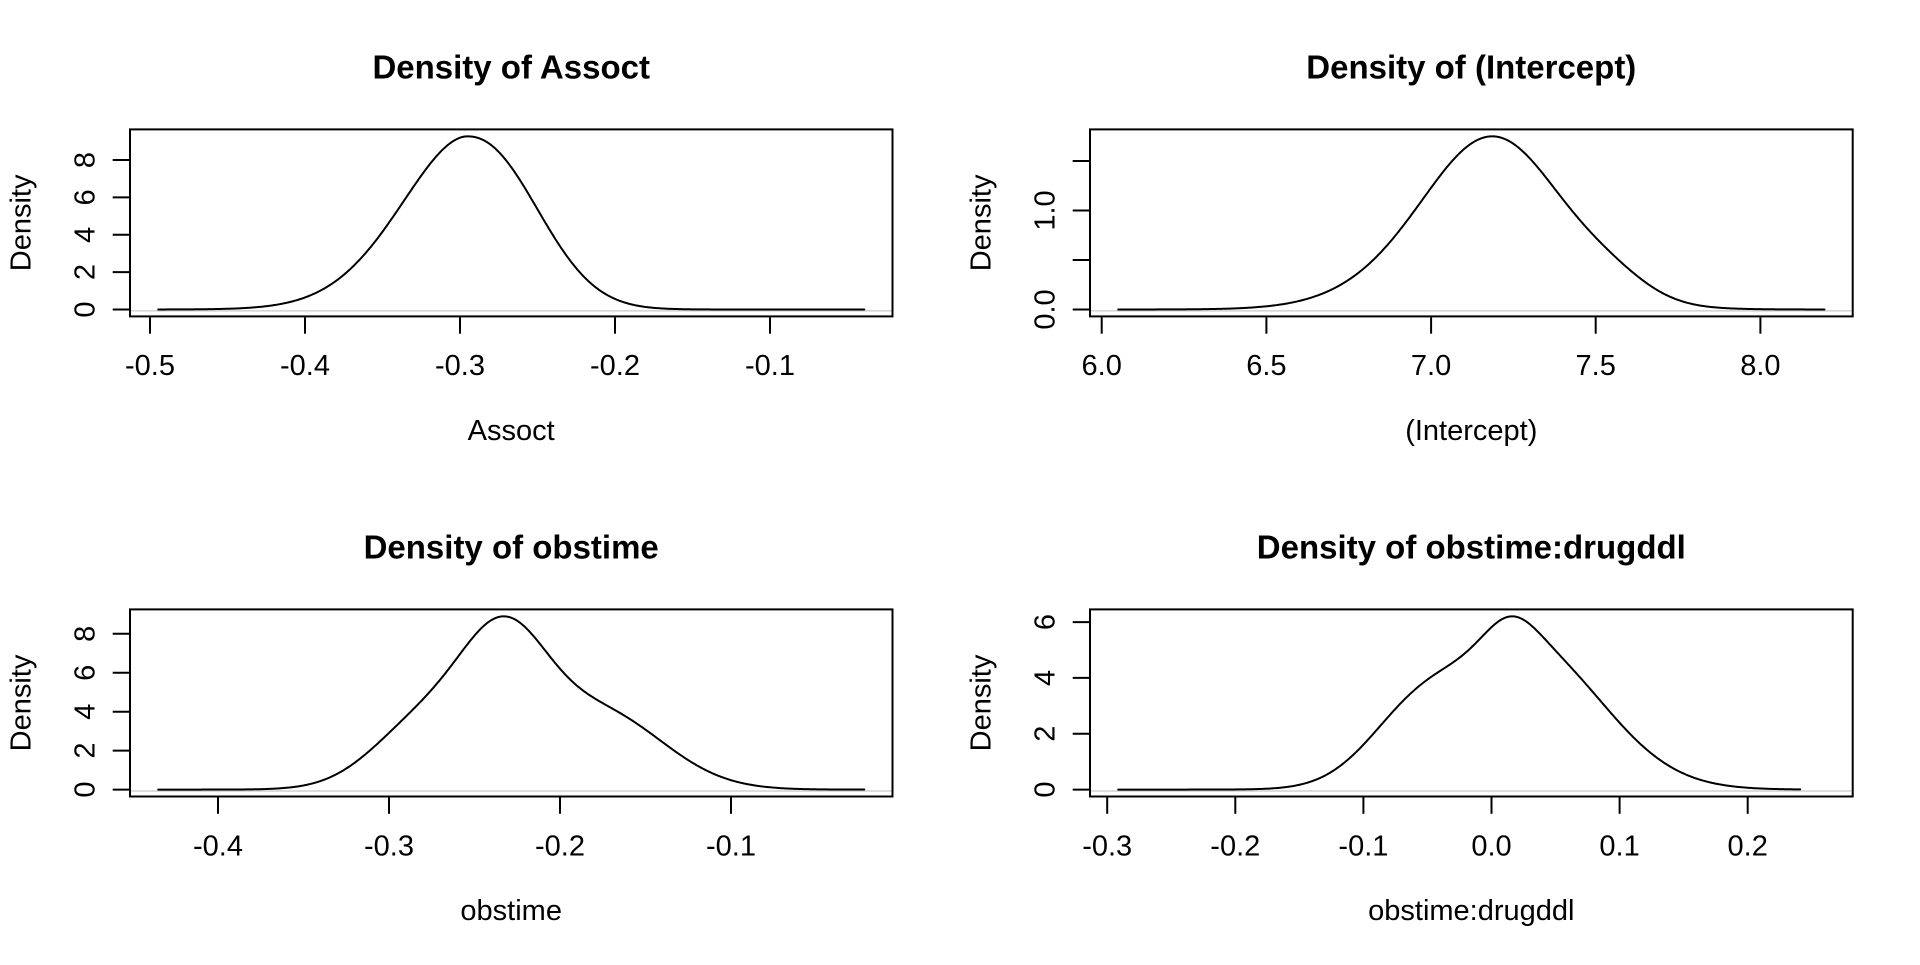  I want to click on svg-text: 6.0, so click(1102, 366).